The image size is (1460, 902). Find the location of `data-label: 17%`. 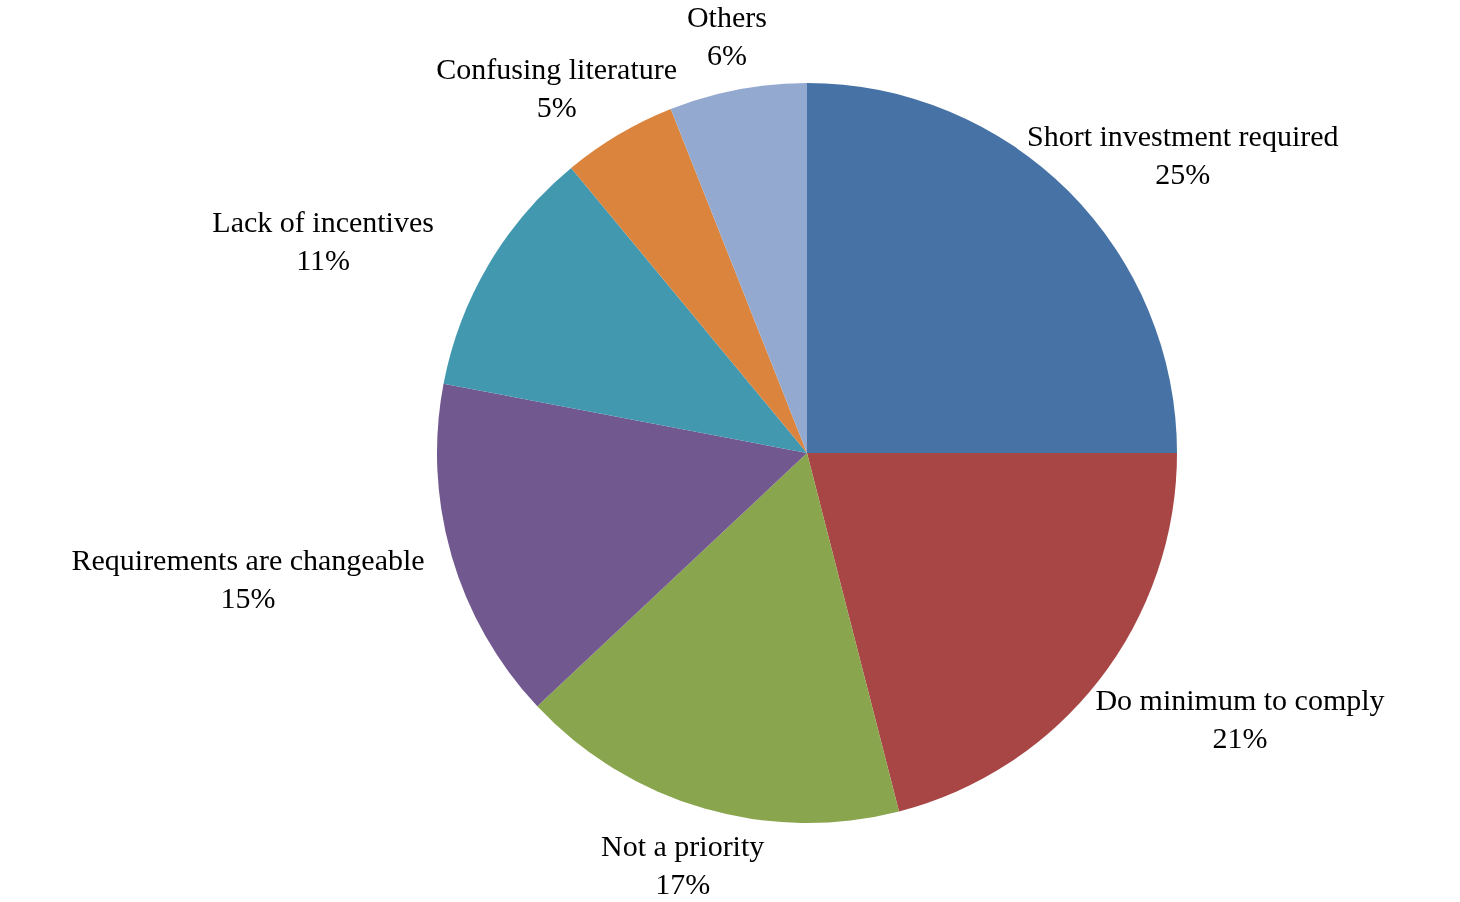

data-label: 17% is located at coordinates (683, 884).